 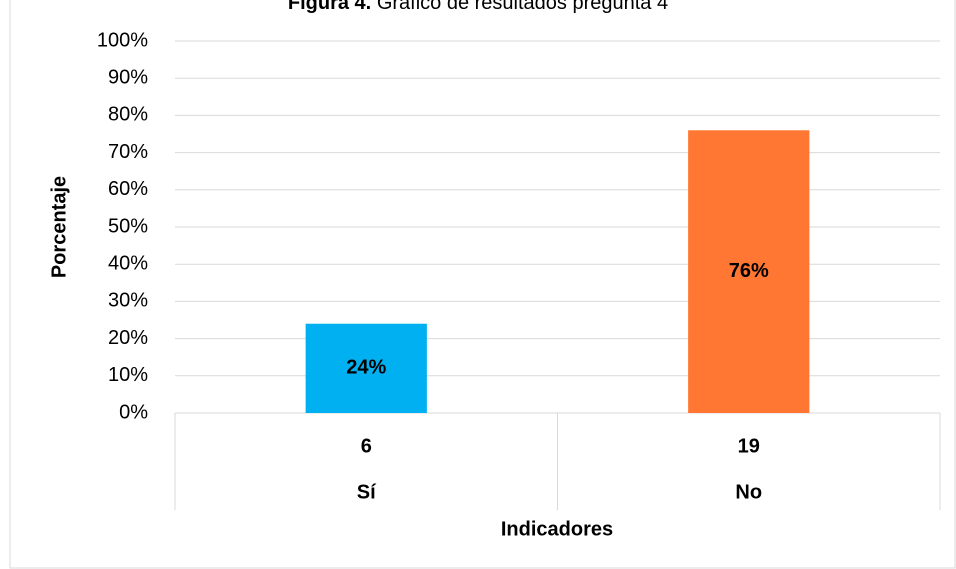 What do you see at coordinates (133, 412) in the screenshot?
I see `y-tick-label: 0%` at bounding box center [133, 412].